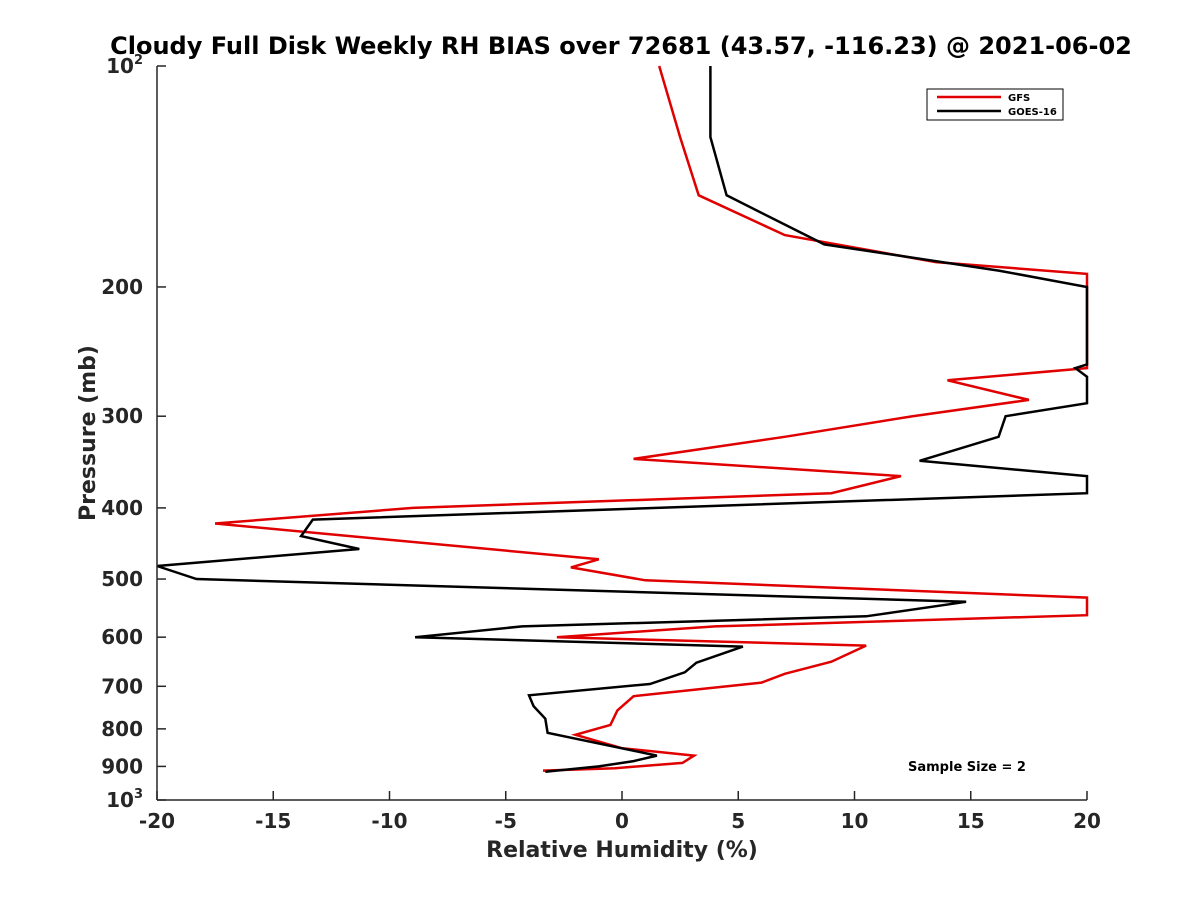 This screenshot has height=900, width=1200. Describe the element at coordinates (622, 850) in the screenshot. I see `x-axis-label: Relative Humidity (%)` at that location.